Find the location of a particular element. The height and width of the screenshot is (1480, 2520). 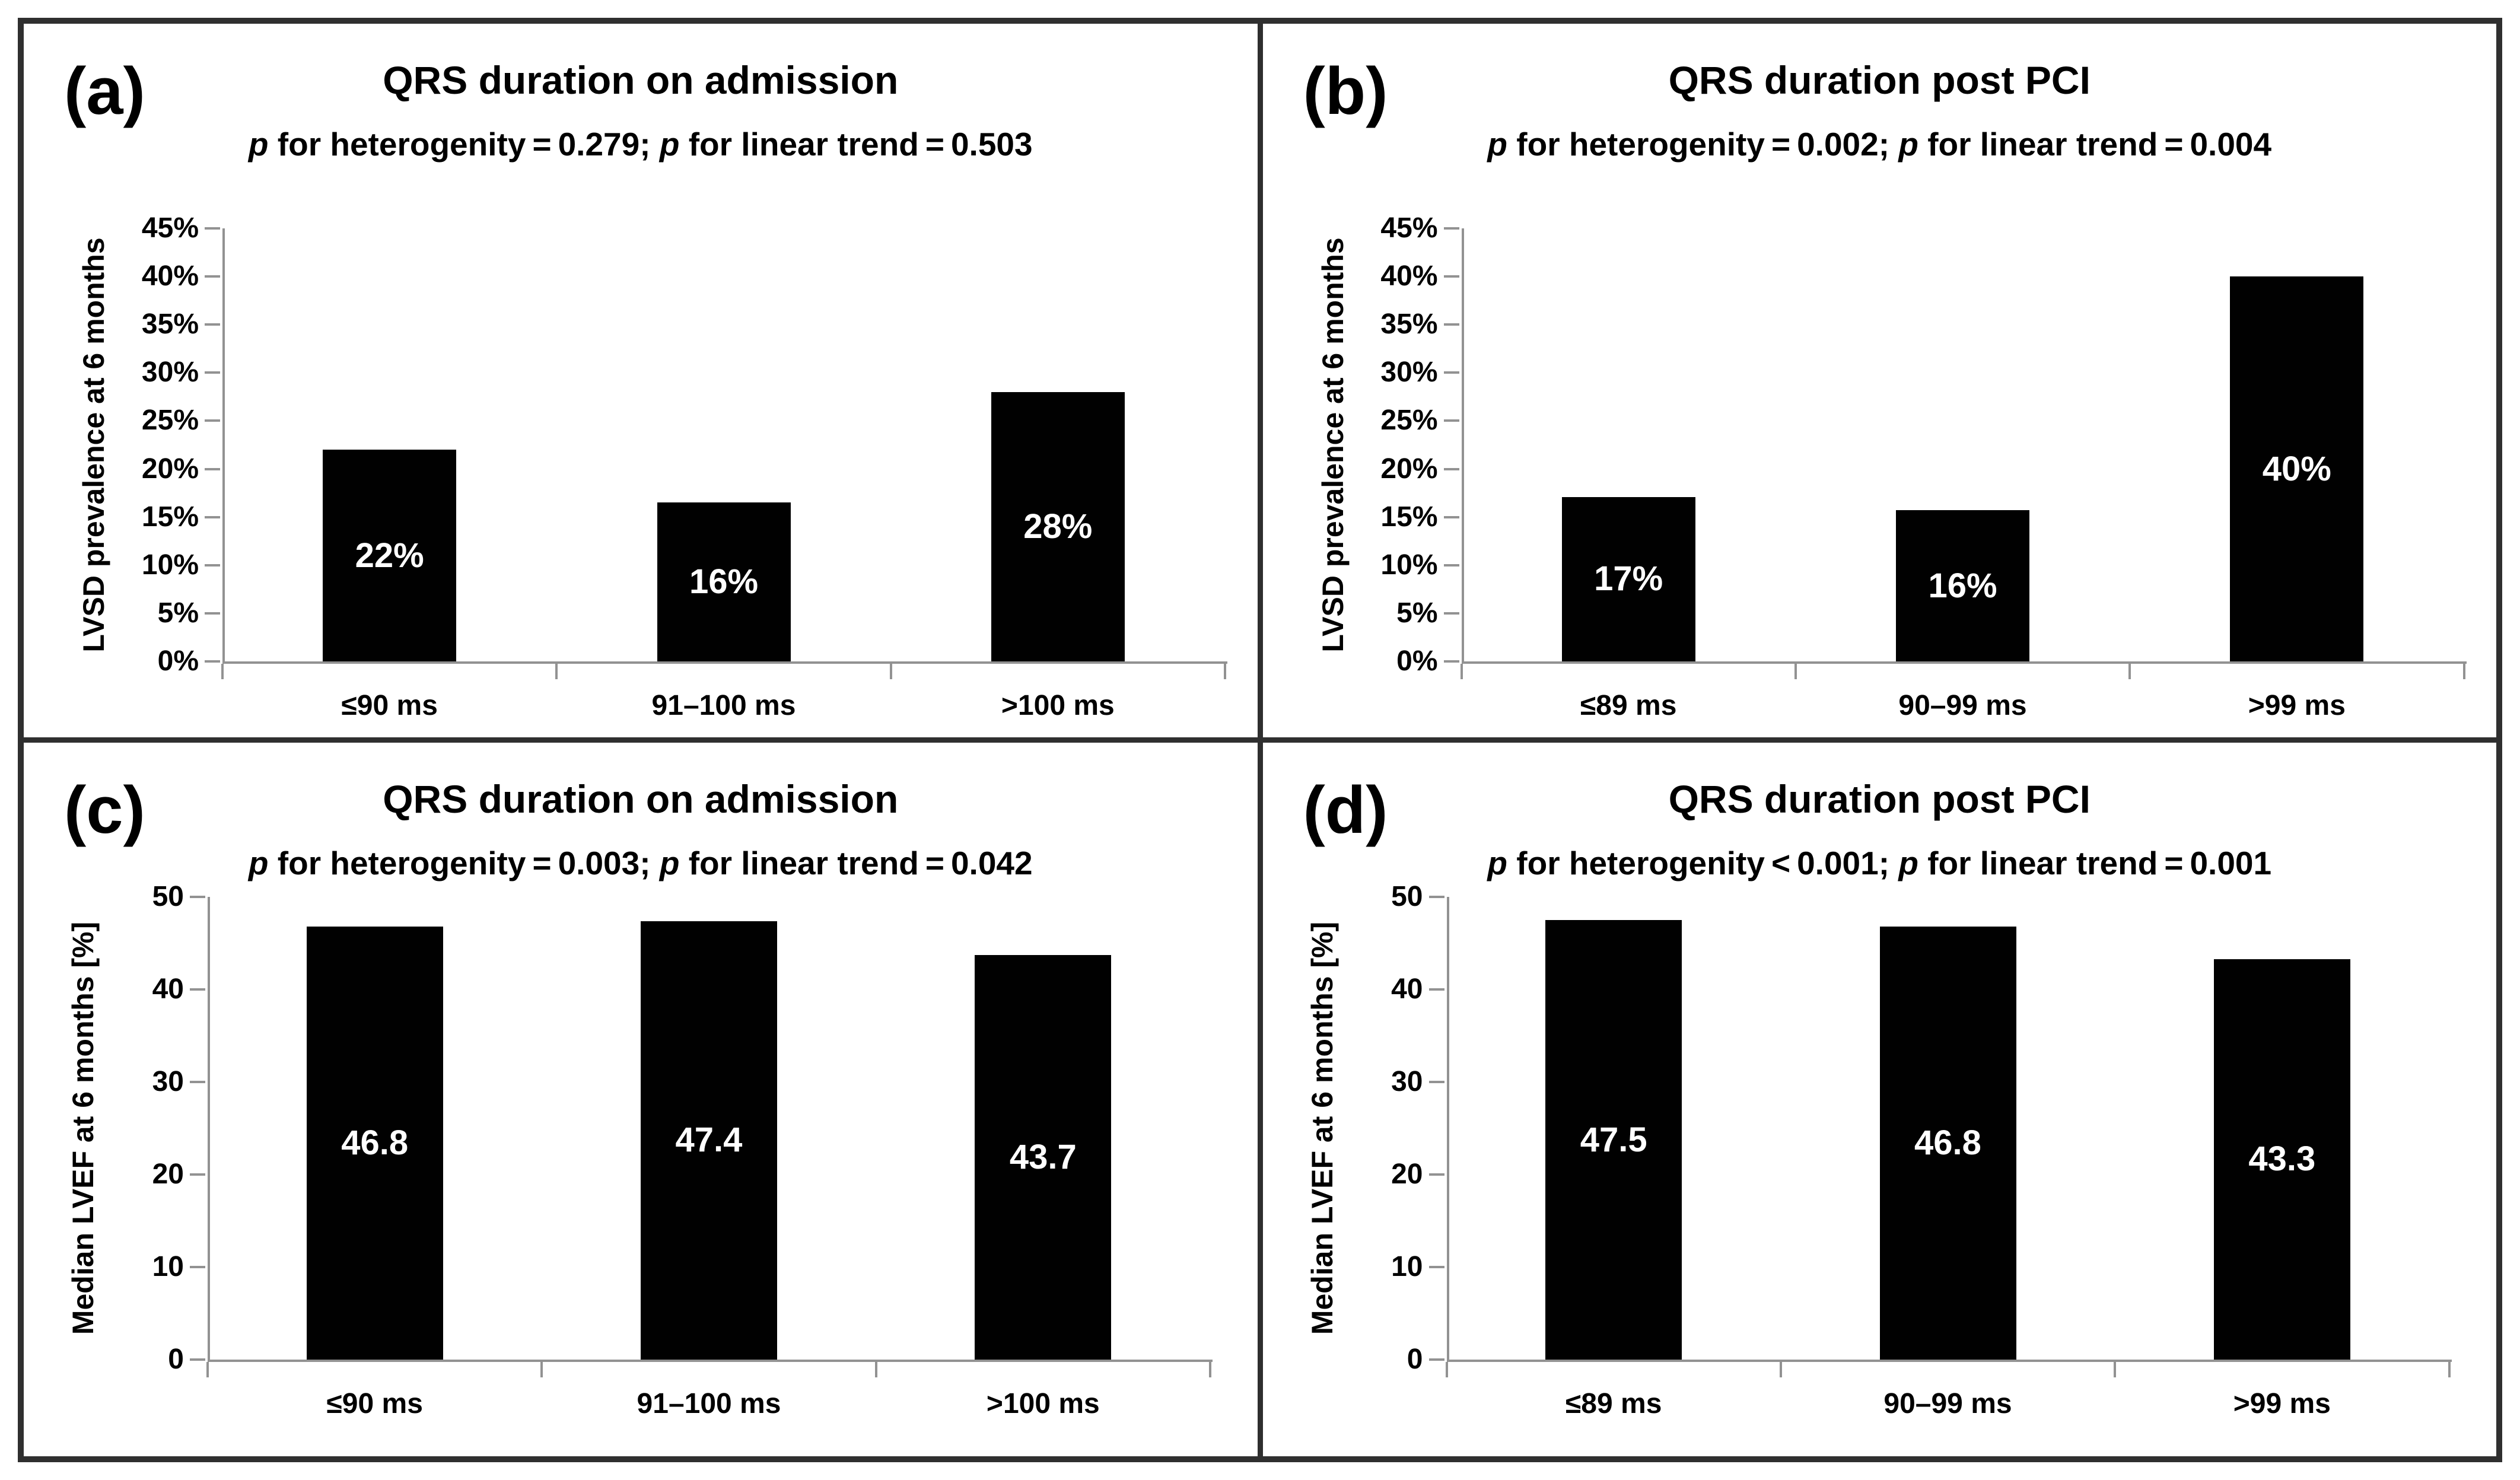

bar-value-label: 47.5 is located at coordinates (1613, 1139).